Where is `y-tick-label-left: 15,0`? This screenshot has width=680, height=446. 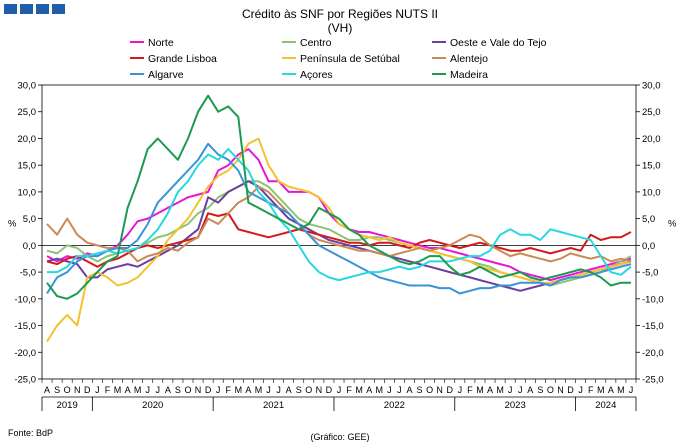
y-tick-label-left: 15,0 is located at coordinates (27, 166).